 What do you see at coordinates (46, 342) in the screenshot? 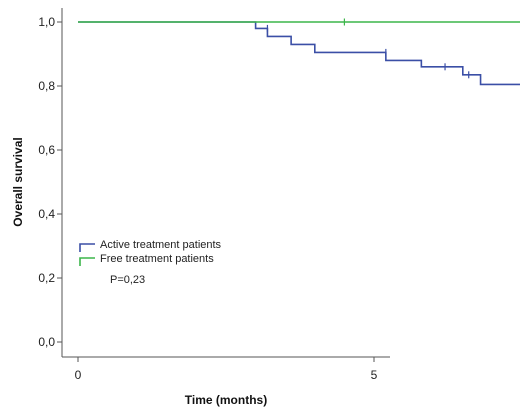
I see `y-tick-label: 0,0` at bounding box center [46, 342].